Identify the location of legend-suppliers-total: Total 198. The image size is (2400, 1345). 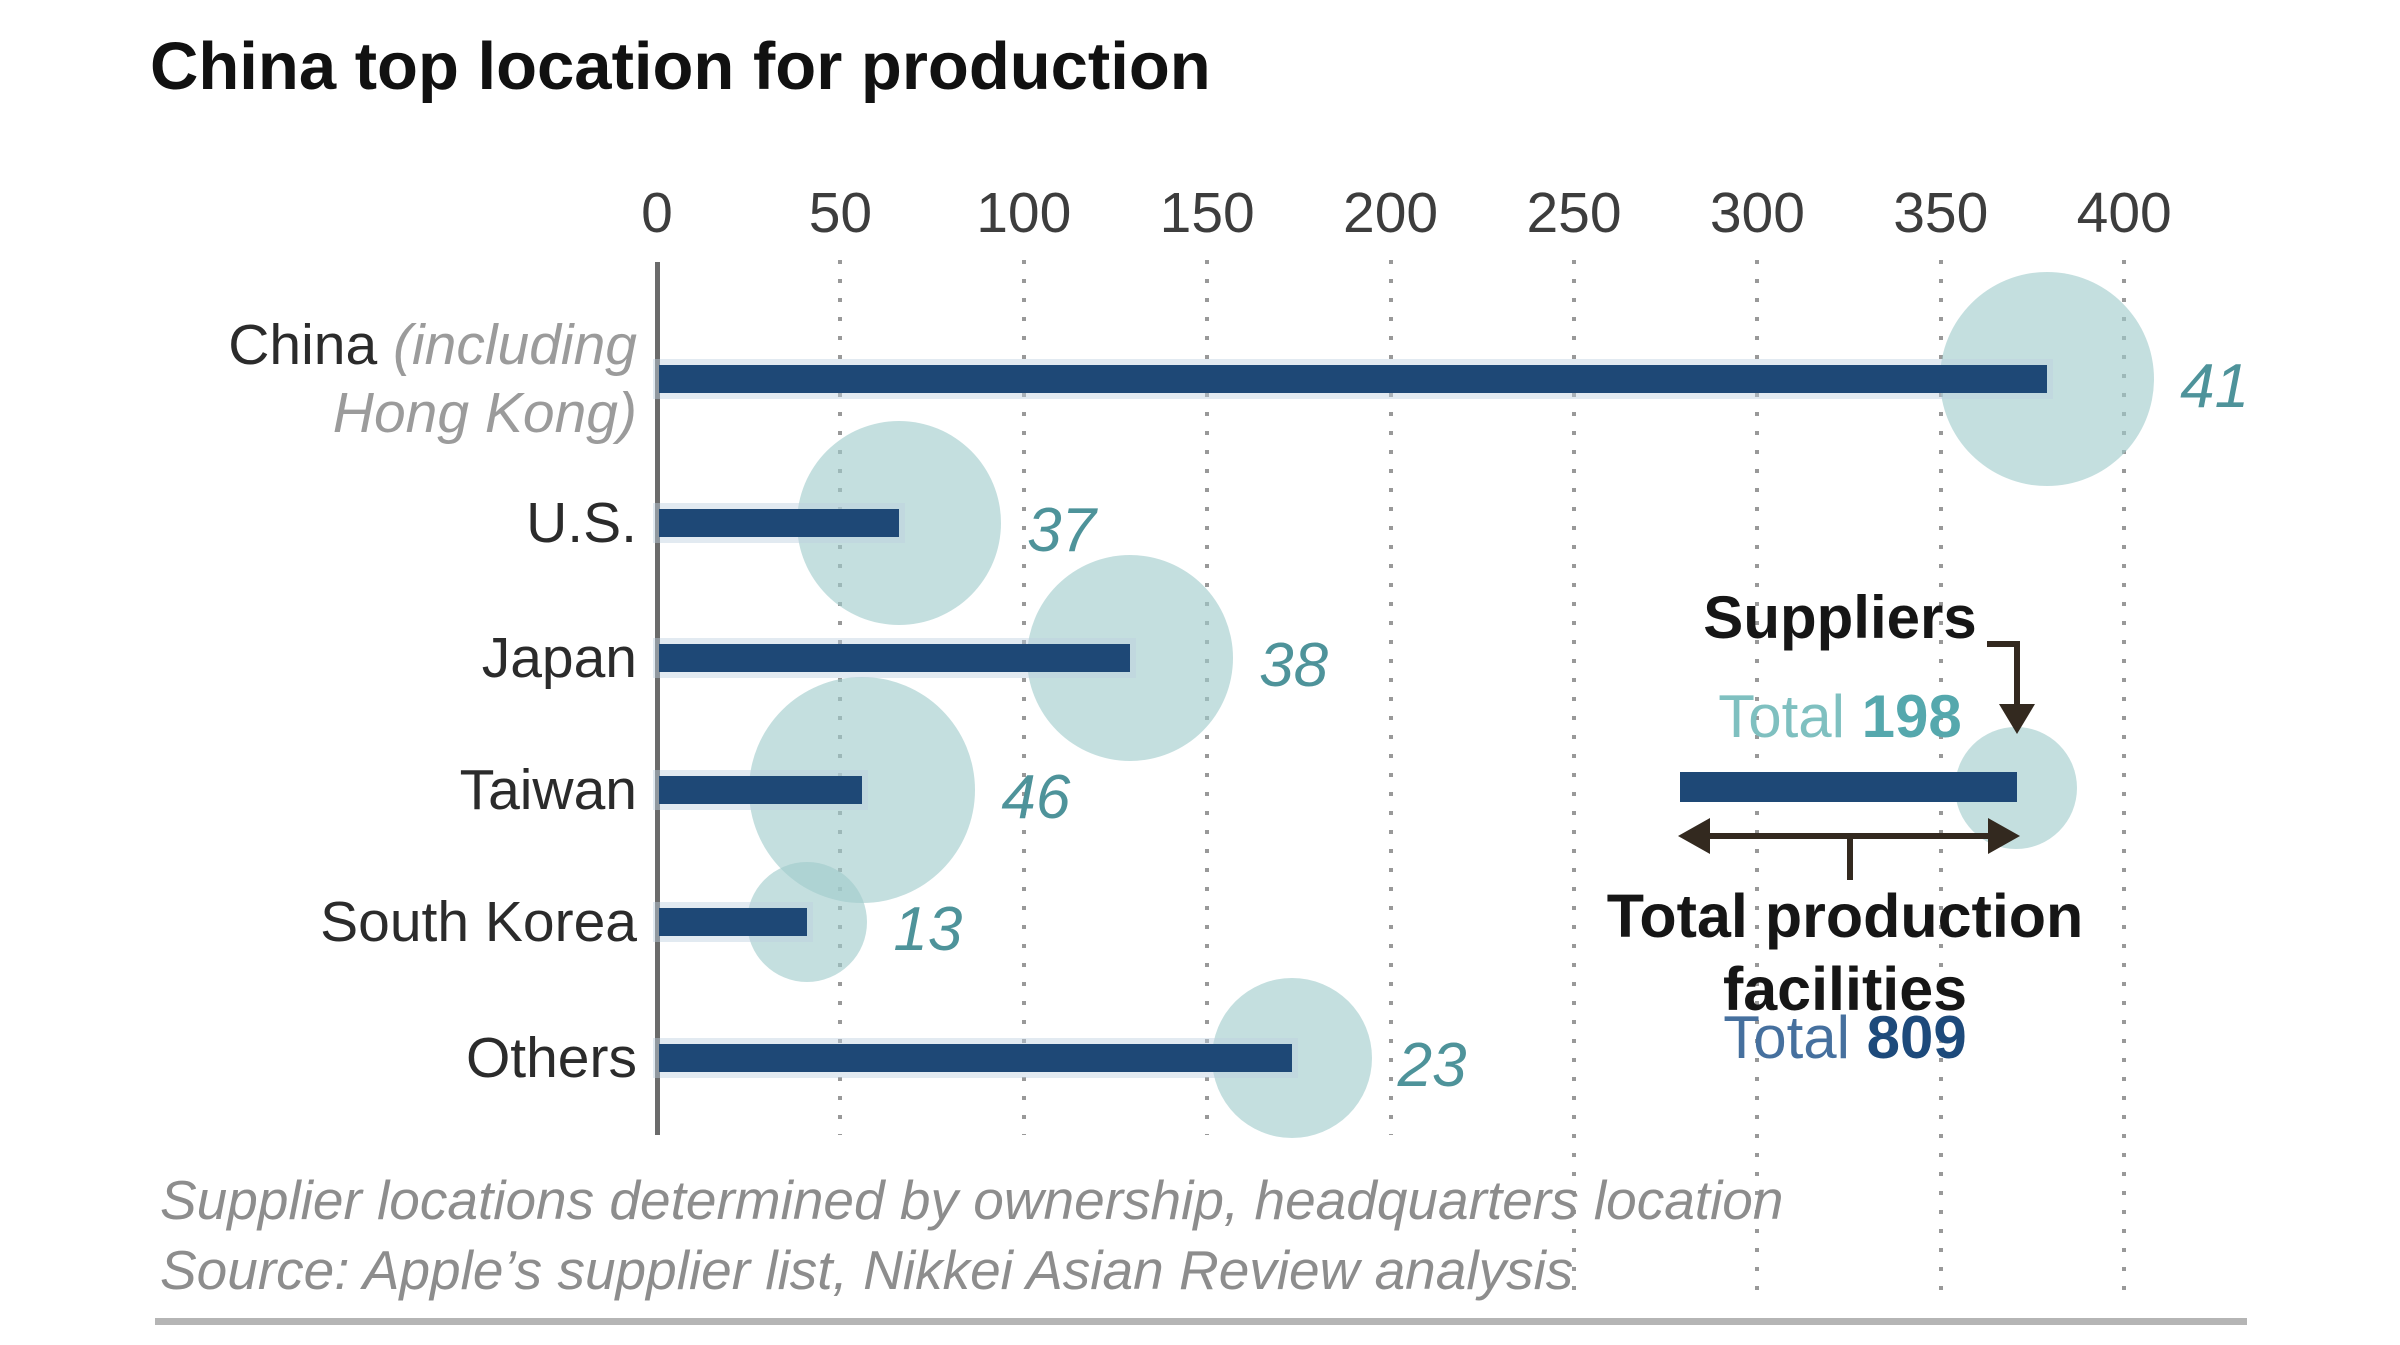
(1840, 716).